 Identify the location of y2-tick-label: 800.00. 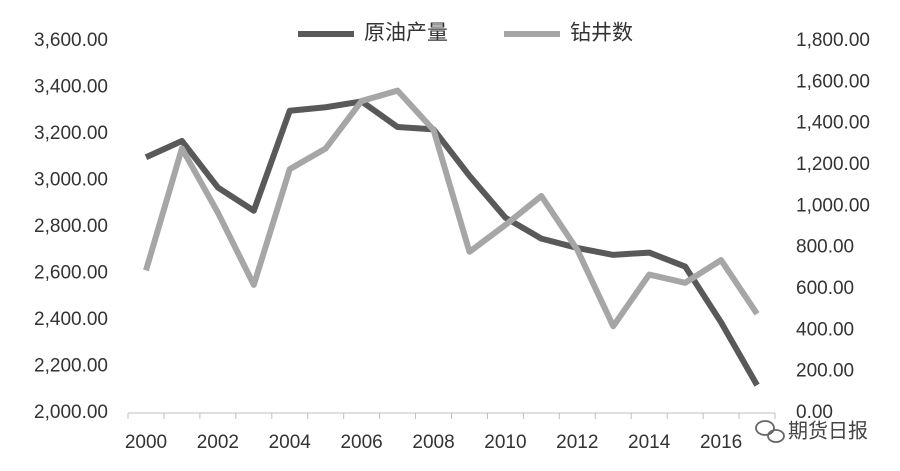
(825, 247).